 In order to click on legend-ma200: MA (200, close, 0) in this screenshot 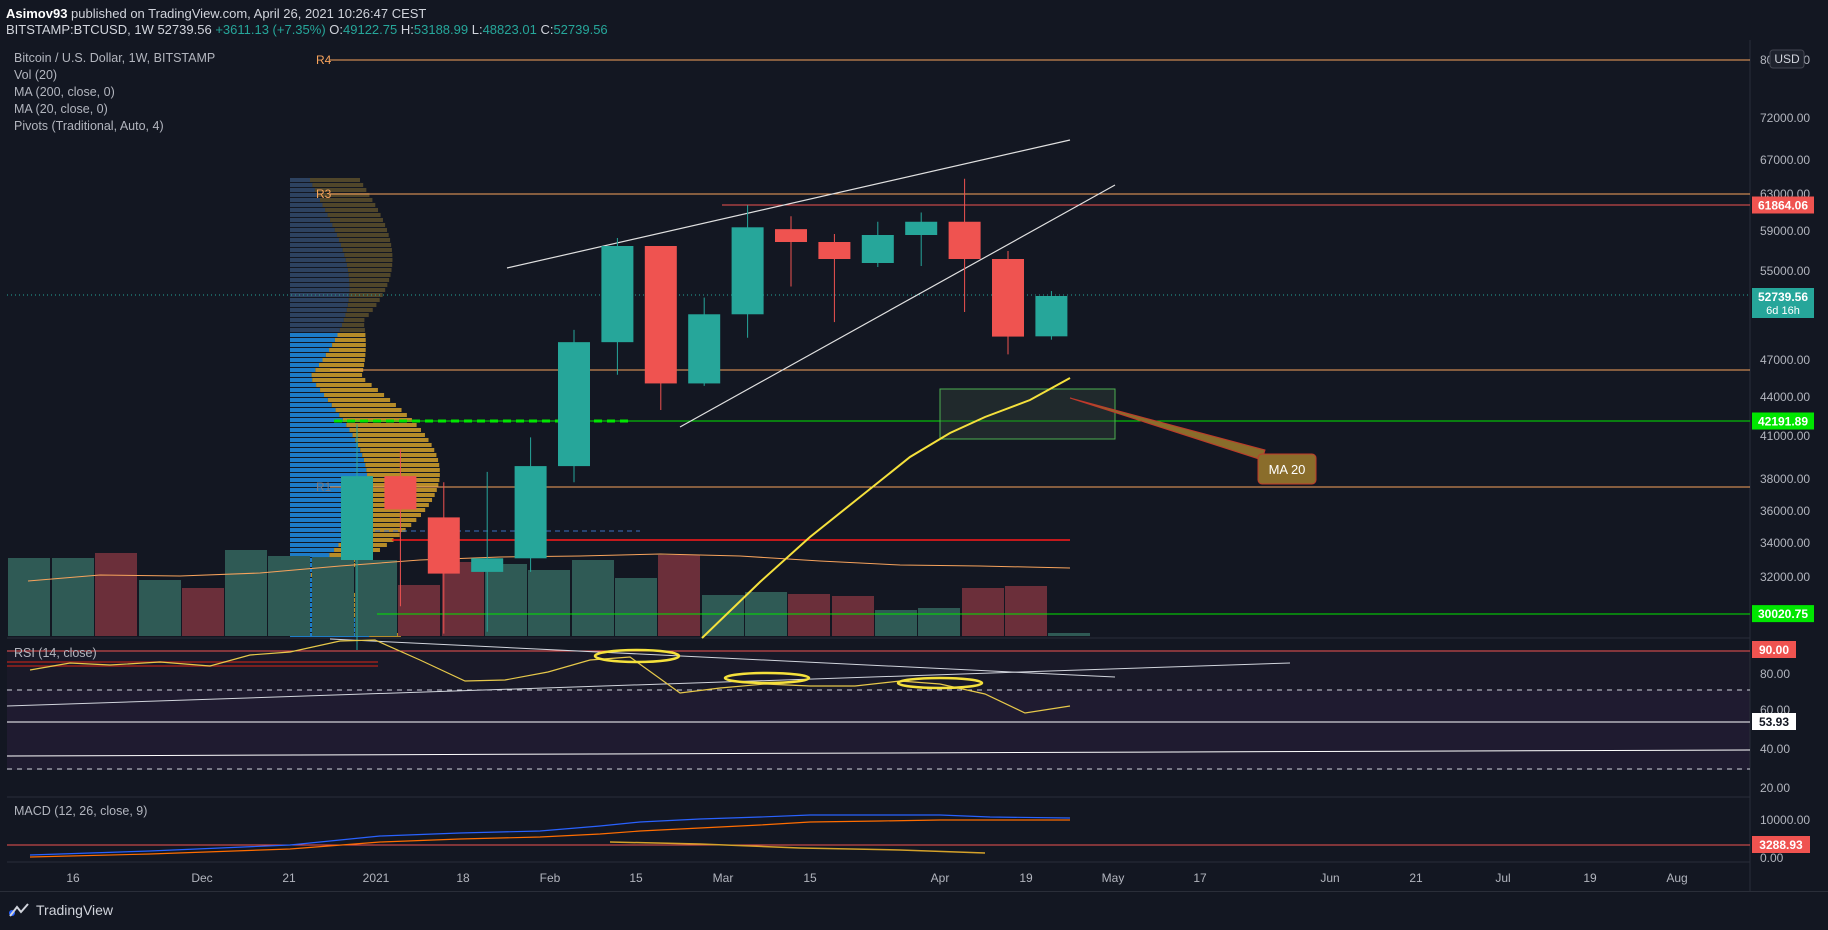, I will do `click(64, 92)`.